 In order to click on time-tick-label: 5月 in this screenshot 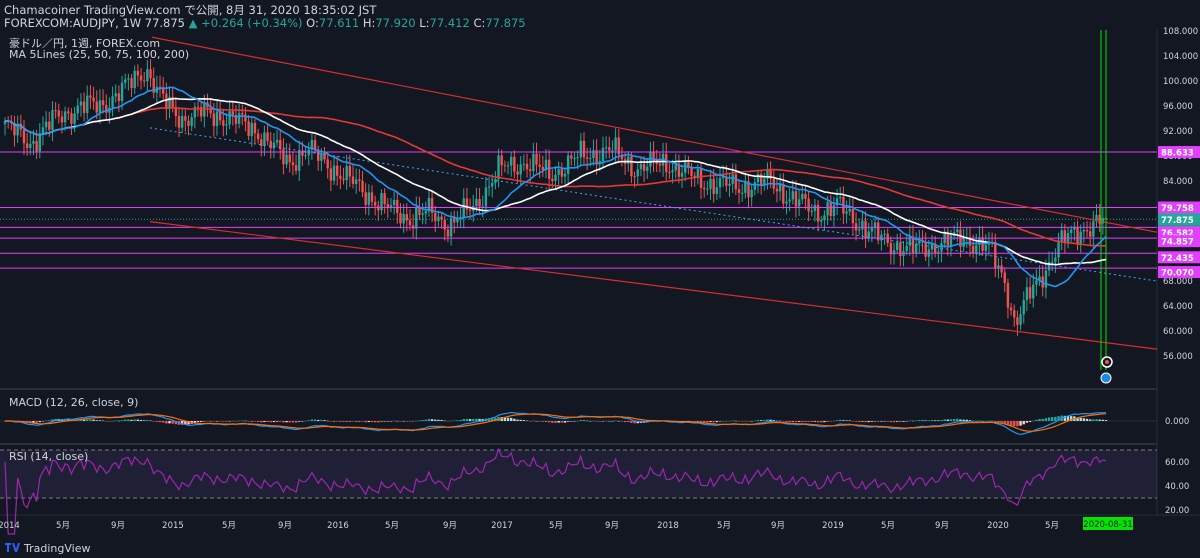, I will do `click(556, 526)`.